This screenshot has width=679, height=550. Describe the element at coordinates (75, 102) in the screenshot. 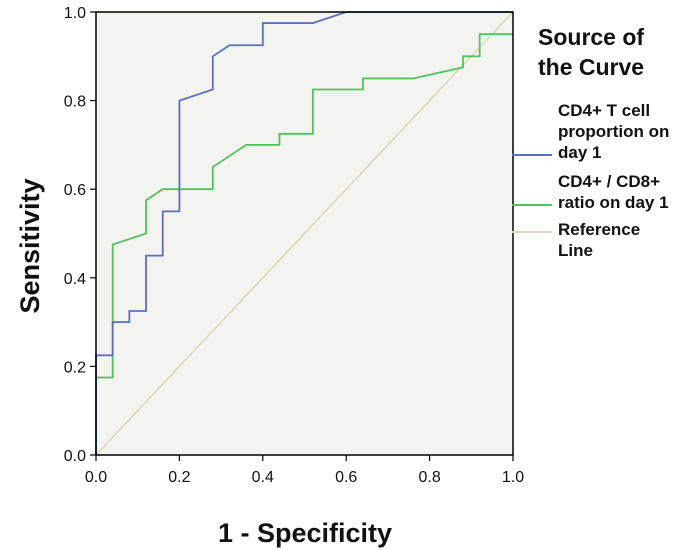

I see `y-tick-label: 0.8` at that location.